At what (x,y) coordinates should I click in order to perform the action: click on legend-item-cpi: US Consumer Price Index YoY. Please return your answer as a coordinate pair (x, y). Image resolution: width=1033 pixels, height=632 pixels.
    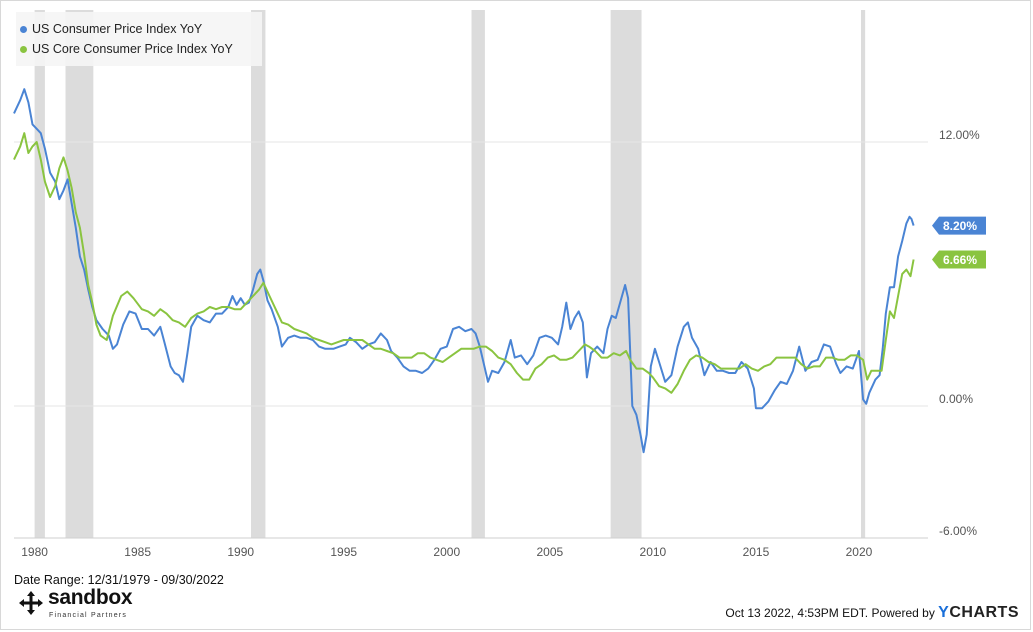
    Looking at the image, I should click on (111, 29).